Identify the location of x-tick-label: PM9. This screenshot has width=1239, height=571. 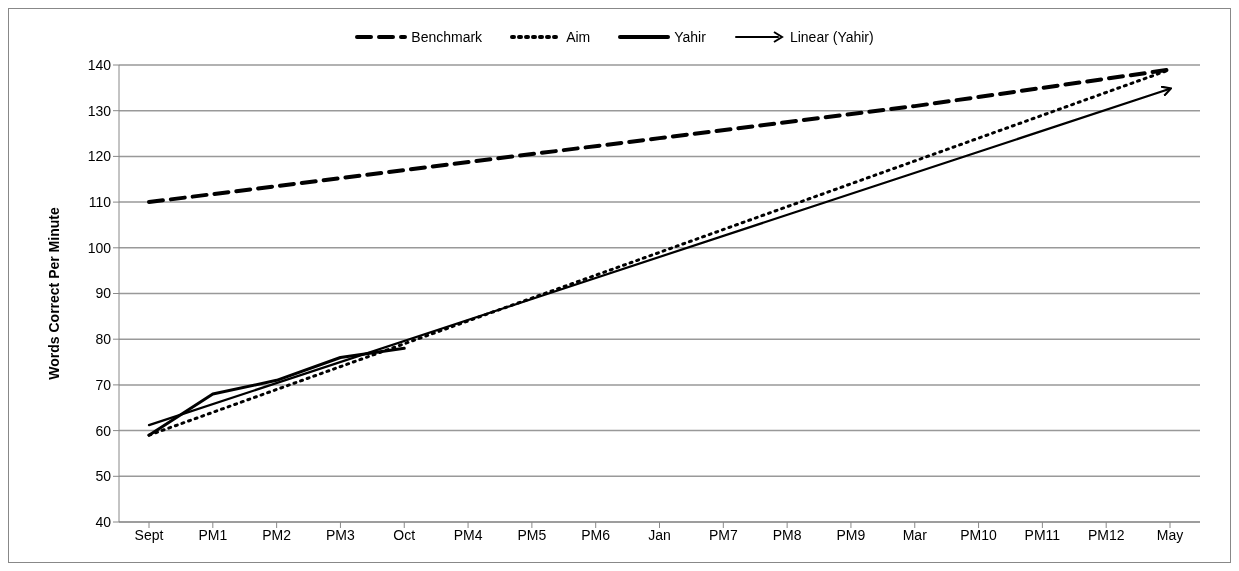
(851, 534).